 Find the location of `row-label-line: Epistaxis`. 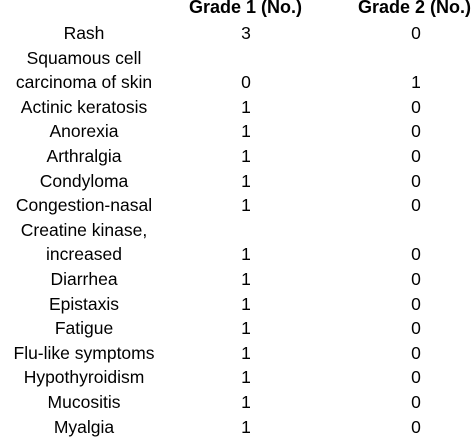

row-label-line: Epistaxis is located at coordinates (84, 303).